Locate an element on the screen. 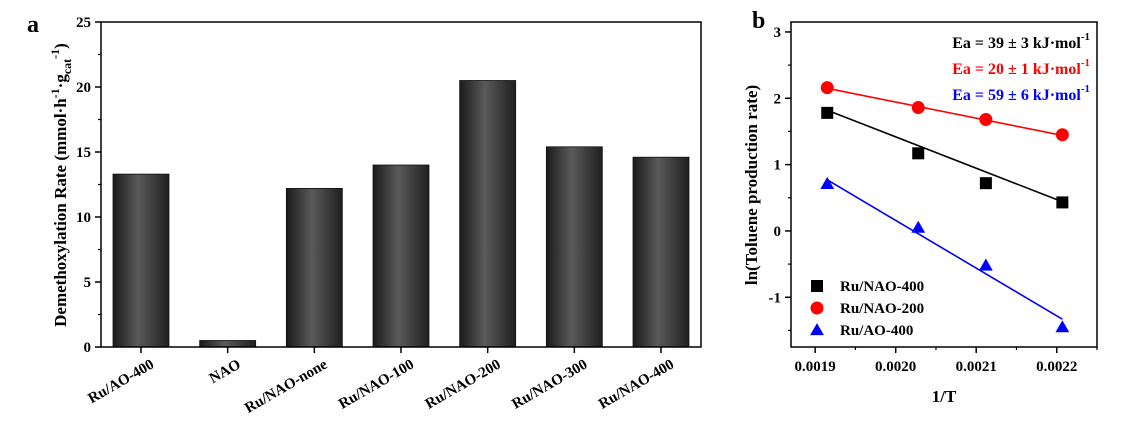 The image size is (1126, 430). b-y-axis: -1 0 1 2 3 is located at coordinates (780, 178).